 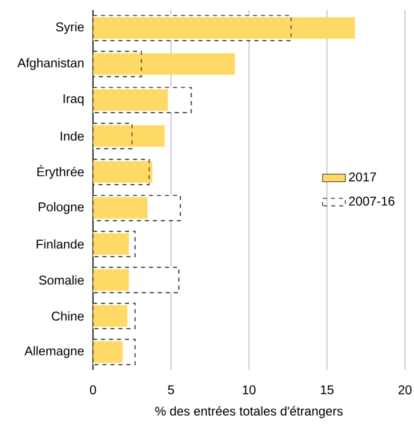 I want to click on y-tick-label: Pologne, so click(x=61, y=208).